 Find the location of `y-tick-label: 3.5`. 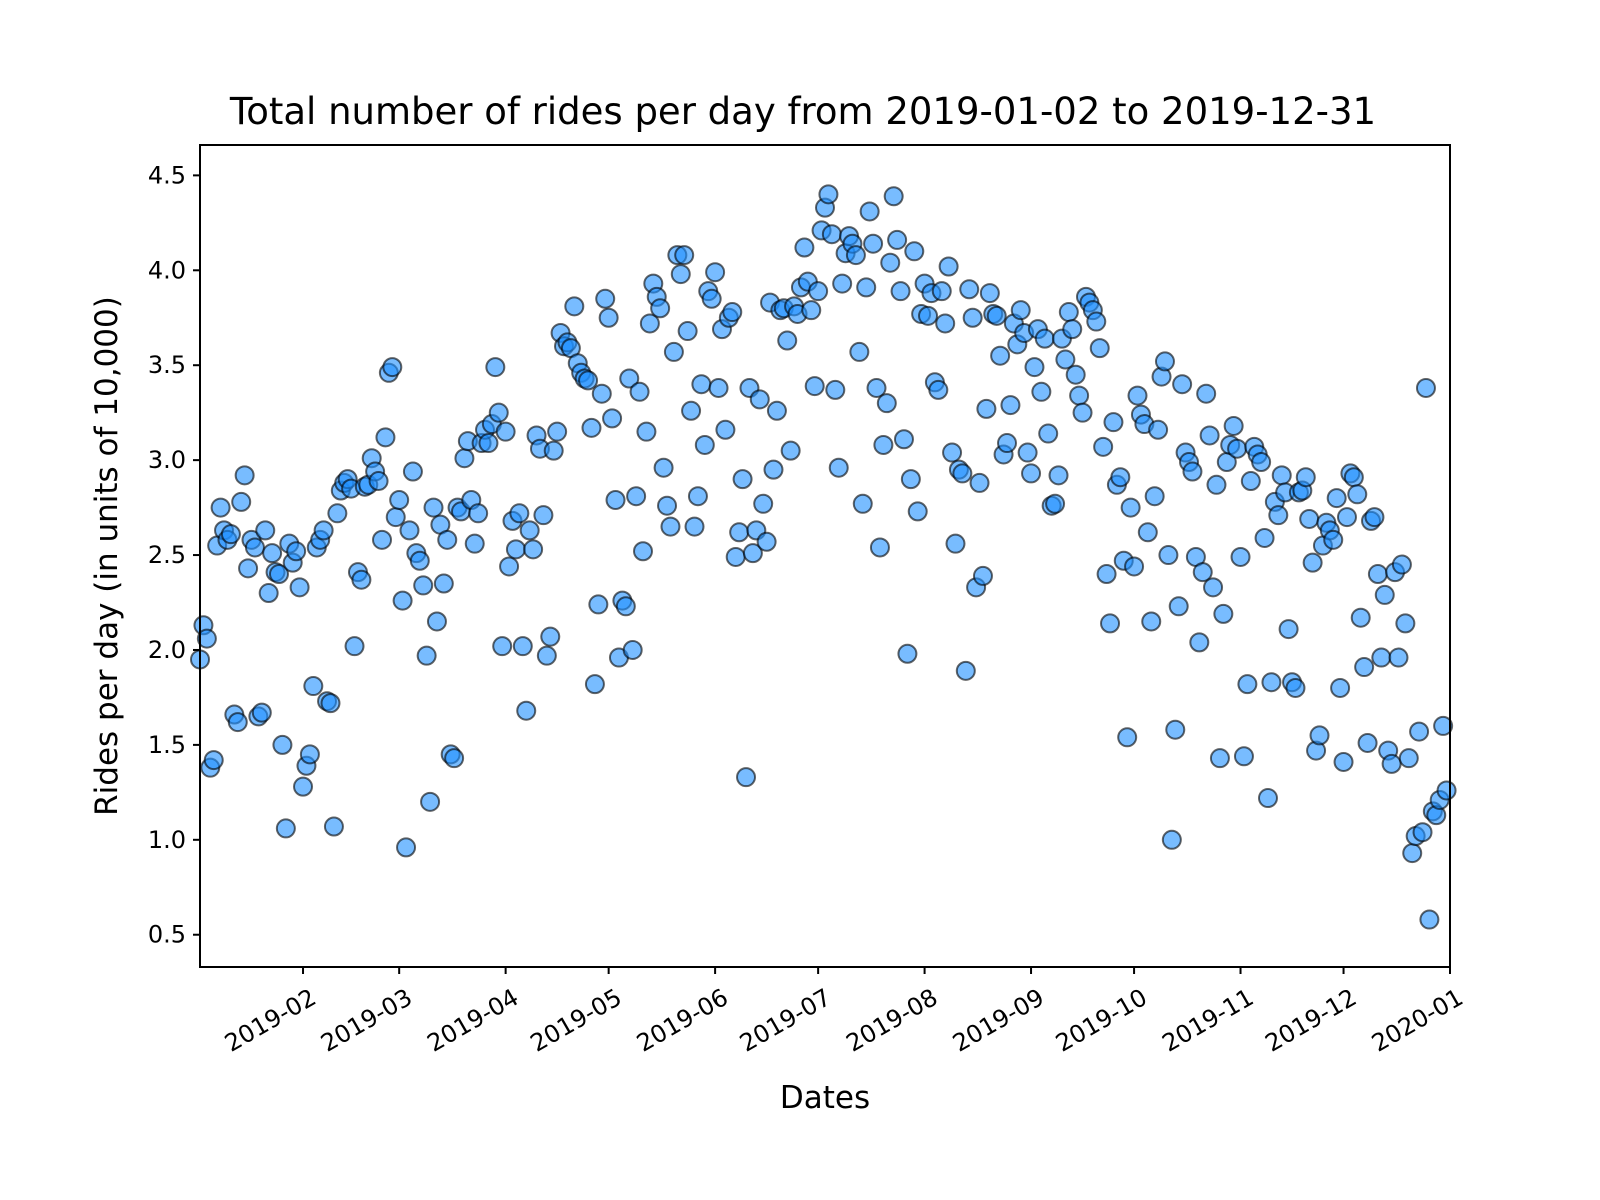

y-tick-label: 3.5 is located at coordinates (167, 365).